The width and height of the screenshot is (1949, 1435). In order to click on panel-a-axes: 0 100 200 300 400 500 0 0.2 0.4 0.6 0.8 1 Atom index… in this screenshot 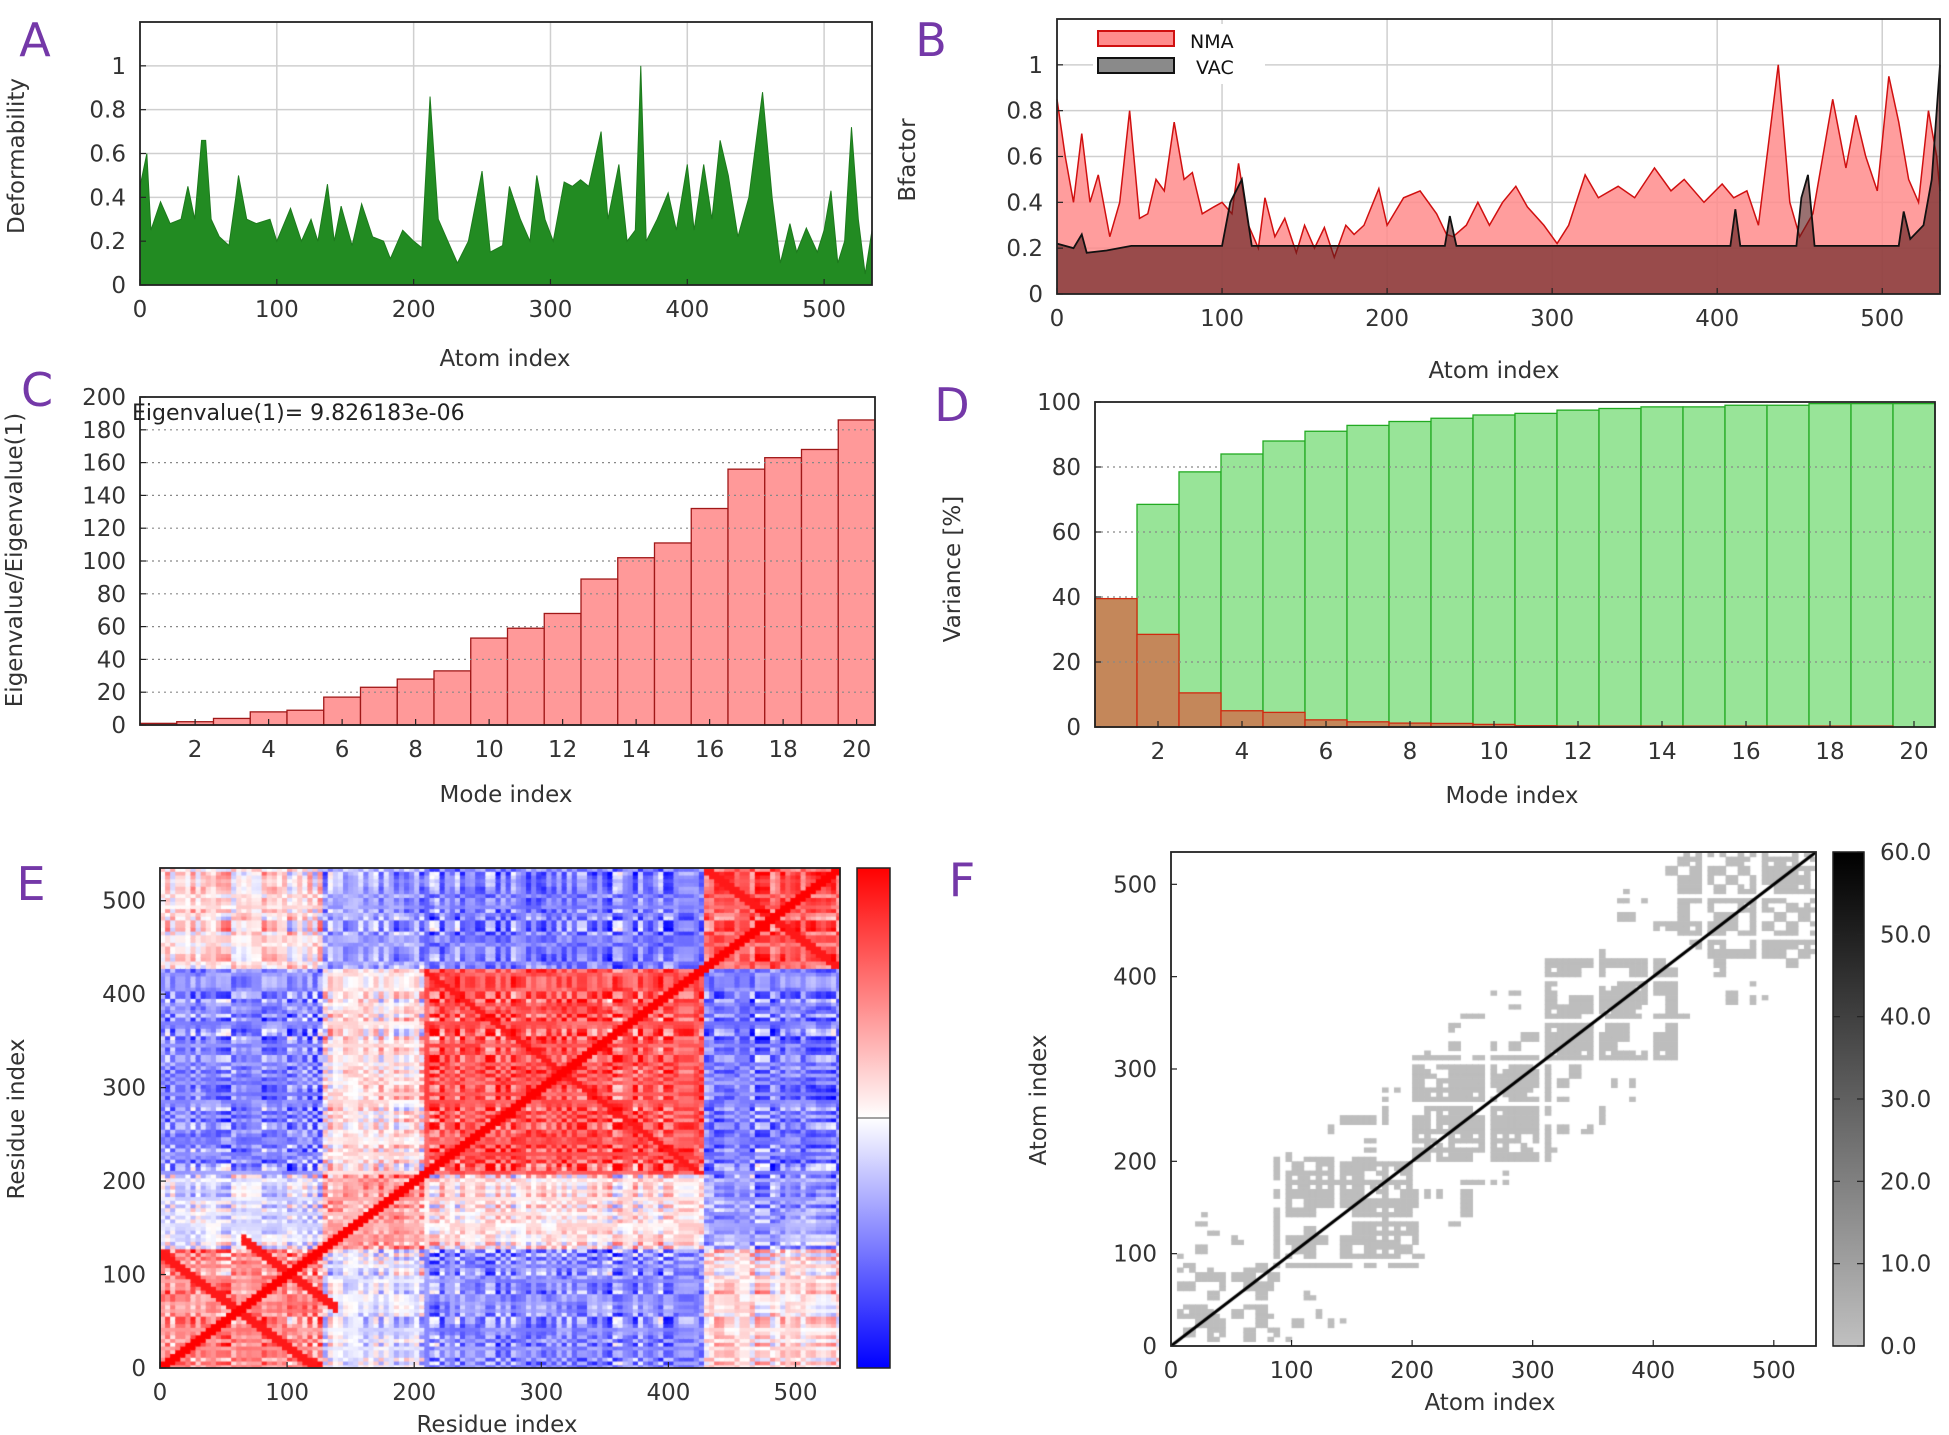, I will do `click(438, 192)`.